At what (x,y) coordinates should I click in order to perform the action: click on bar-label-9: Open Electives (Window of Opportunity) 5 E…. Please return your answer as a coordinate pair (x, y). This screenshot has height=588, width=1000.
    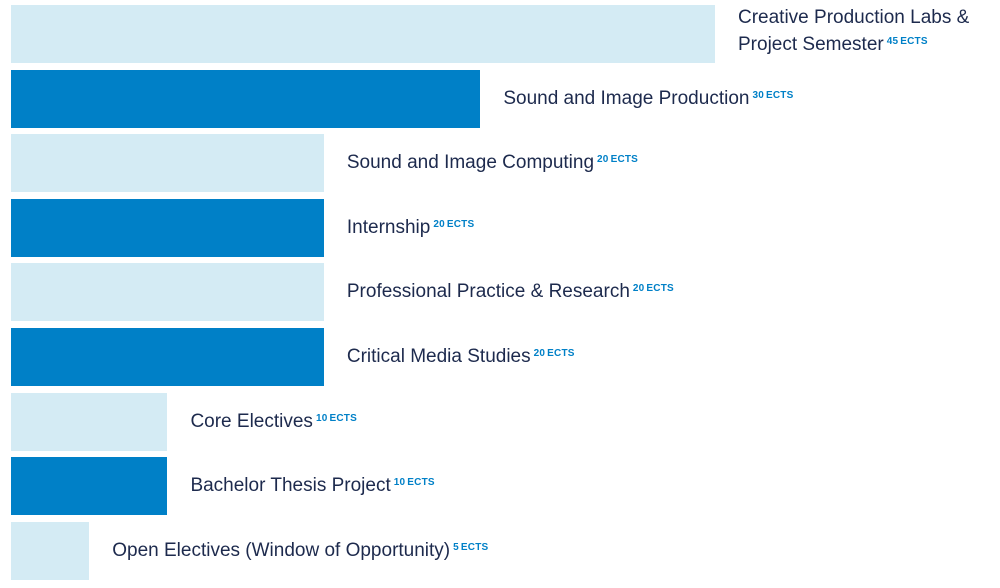
    Looking at the image, I should click on (300, 550).